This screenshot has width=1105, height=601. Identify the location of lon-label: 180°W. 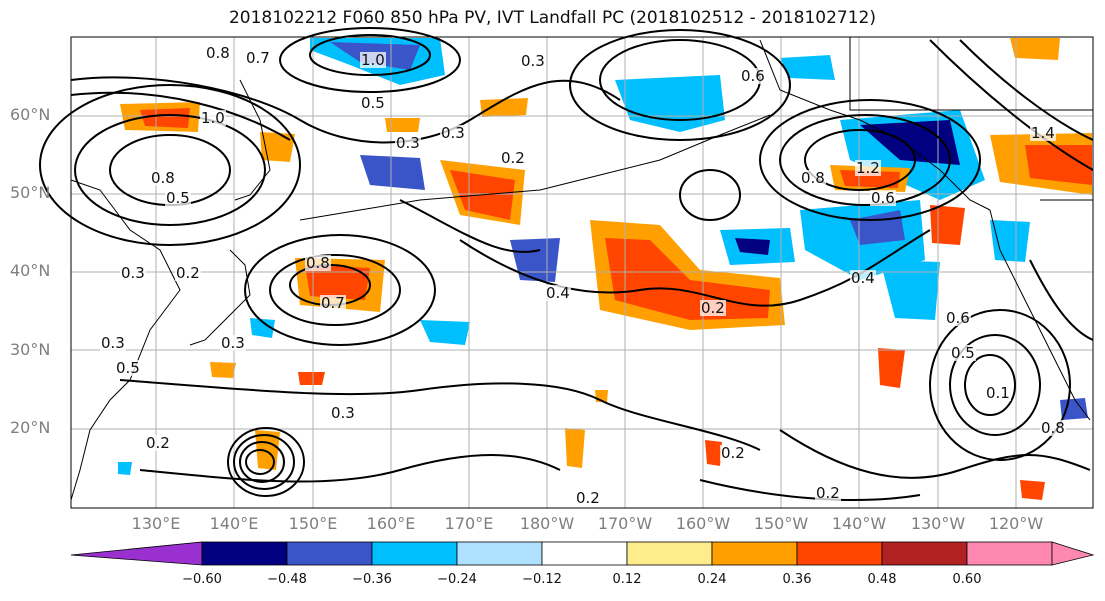
(547, 523).